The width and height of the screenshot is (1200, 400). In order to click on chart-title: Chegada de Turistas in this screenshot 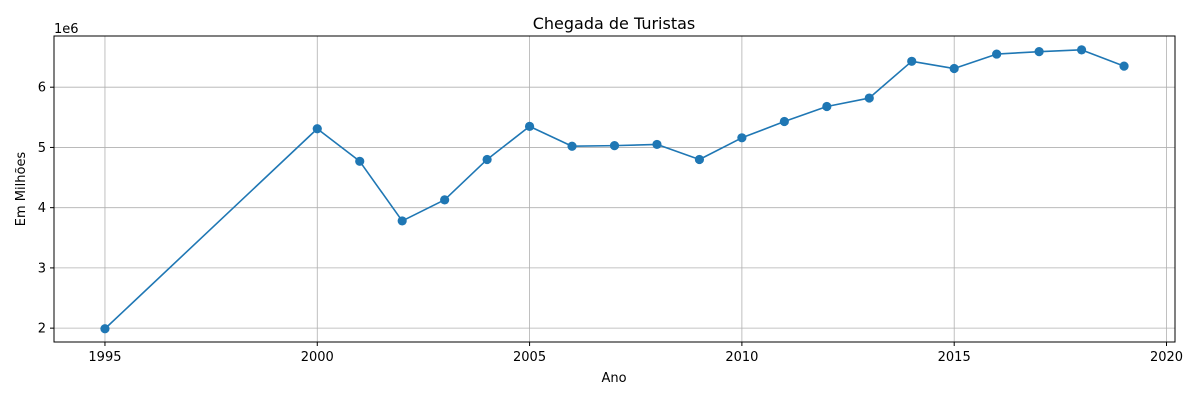, I will do `click(614, 23)`.